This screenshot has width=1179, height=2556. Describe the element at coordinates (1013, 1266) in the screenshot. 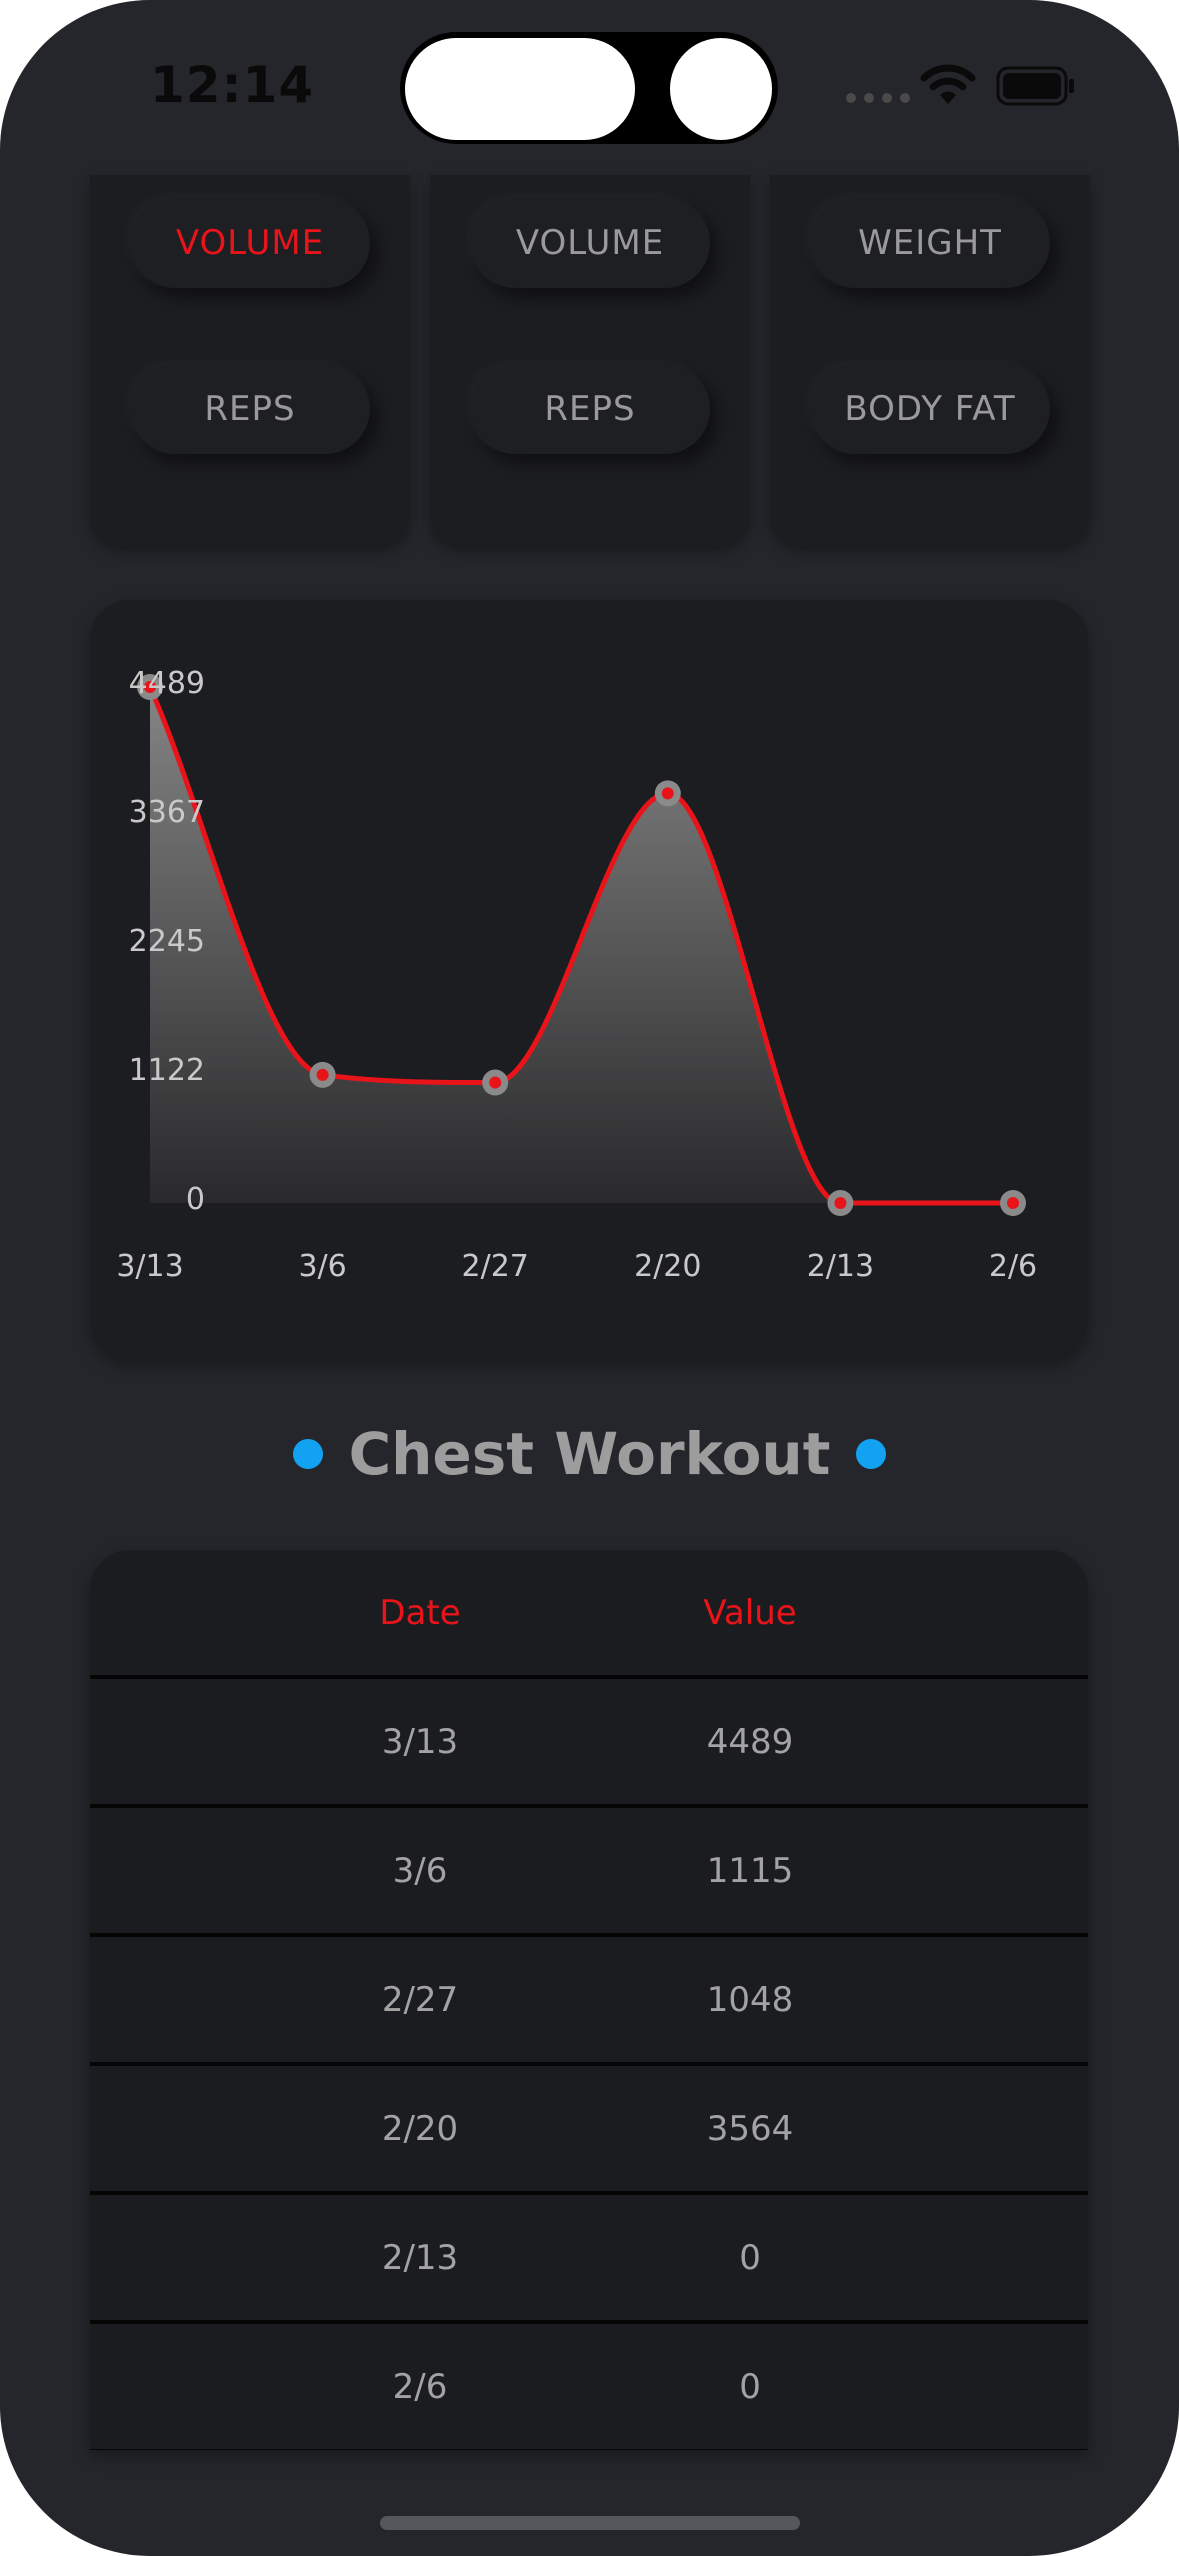

I see `x-tick-label: 2/6` at that location.